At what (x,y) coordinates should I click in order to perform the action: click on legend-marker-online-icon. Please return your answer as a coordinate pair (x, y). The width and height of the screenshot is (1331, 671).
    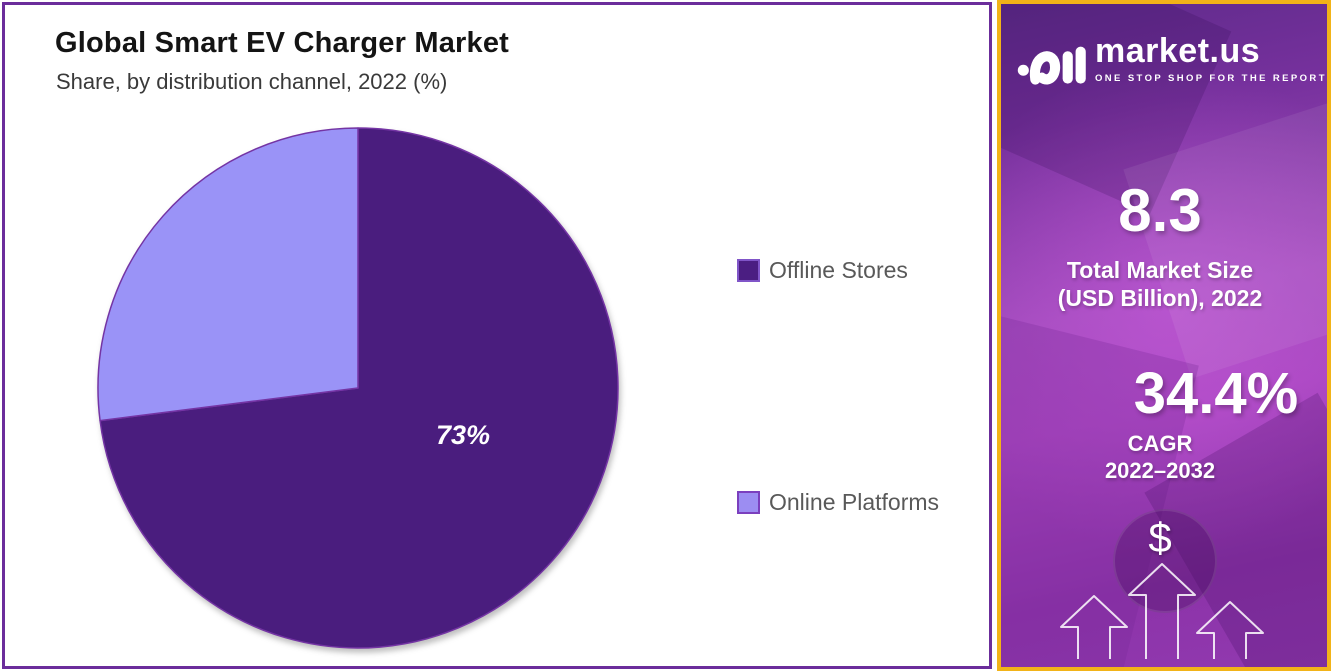
    Looking at the image, I should click on (748, 502).